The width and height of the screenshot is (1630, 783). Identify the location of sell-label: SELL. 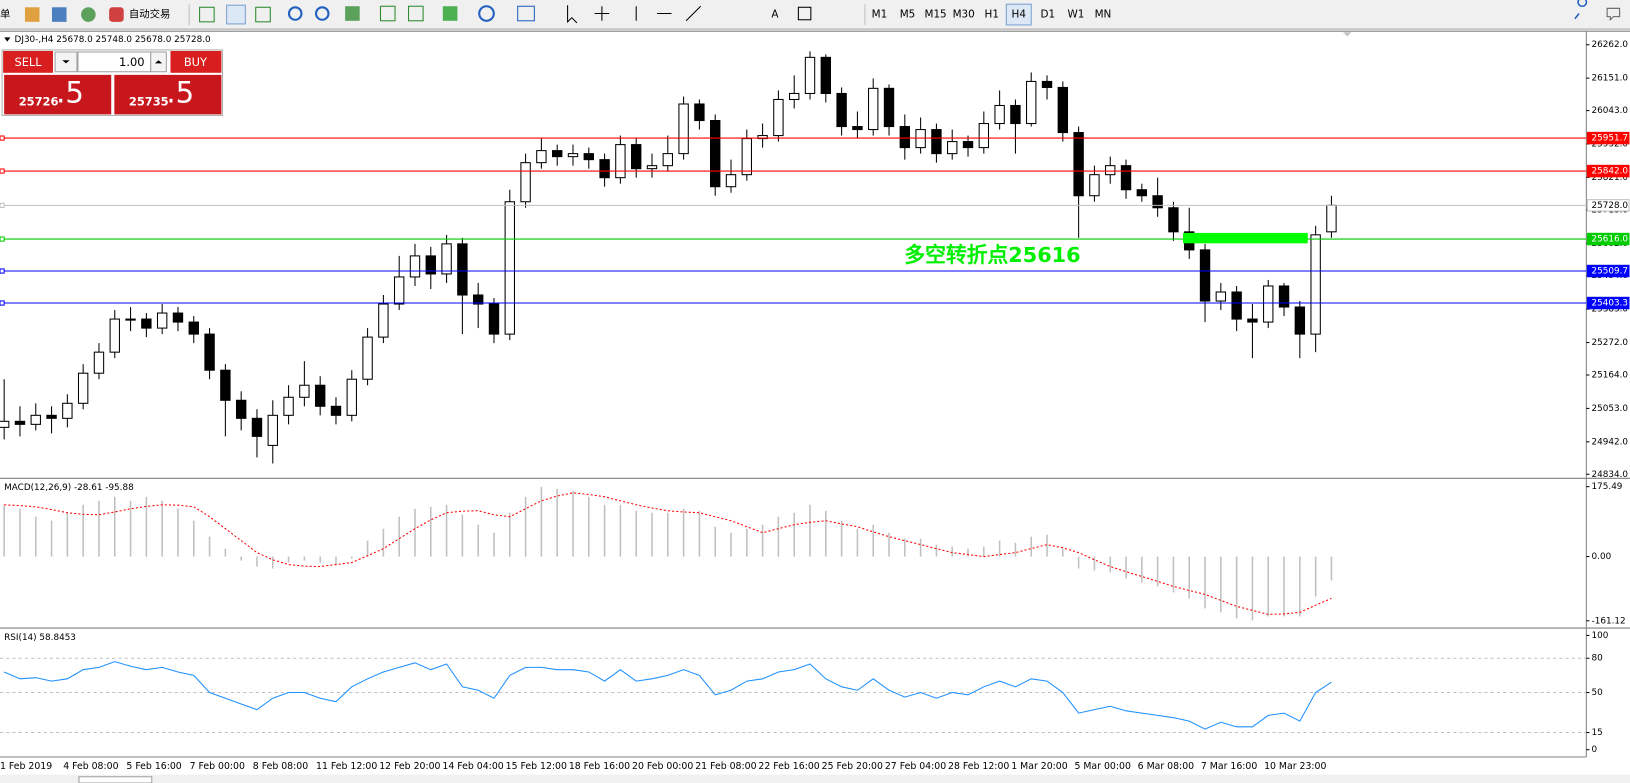
(28, 62).